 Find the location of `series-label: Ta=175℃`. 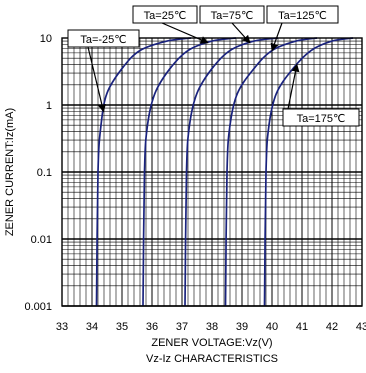

series-label: Ta=175℃ is located at coordinates (321, 119).